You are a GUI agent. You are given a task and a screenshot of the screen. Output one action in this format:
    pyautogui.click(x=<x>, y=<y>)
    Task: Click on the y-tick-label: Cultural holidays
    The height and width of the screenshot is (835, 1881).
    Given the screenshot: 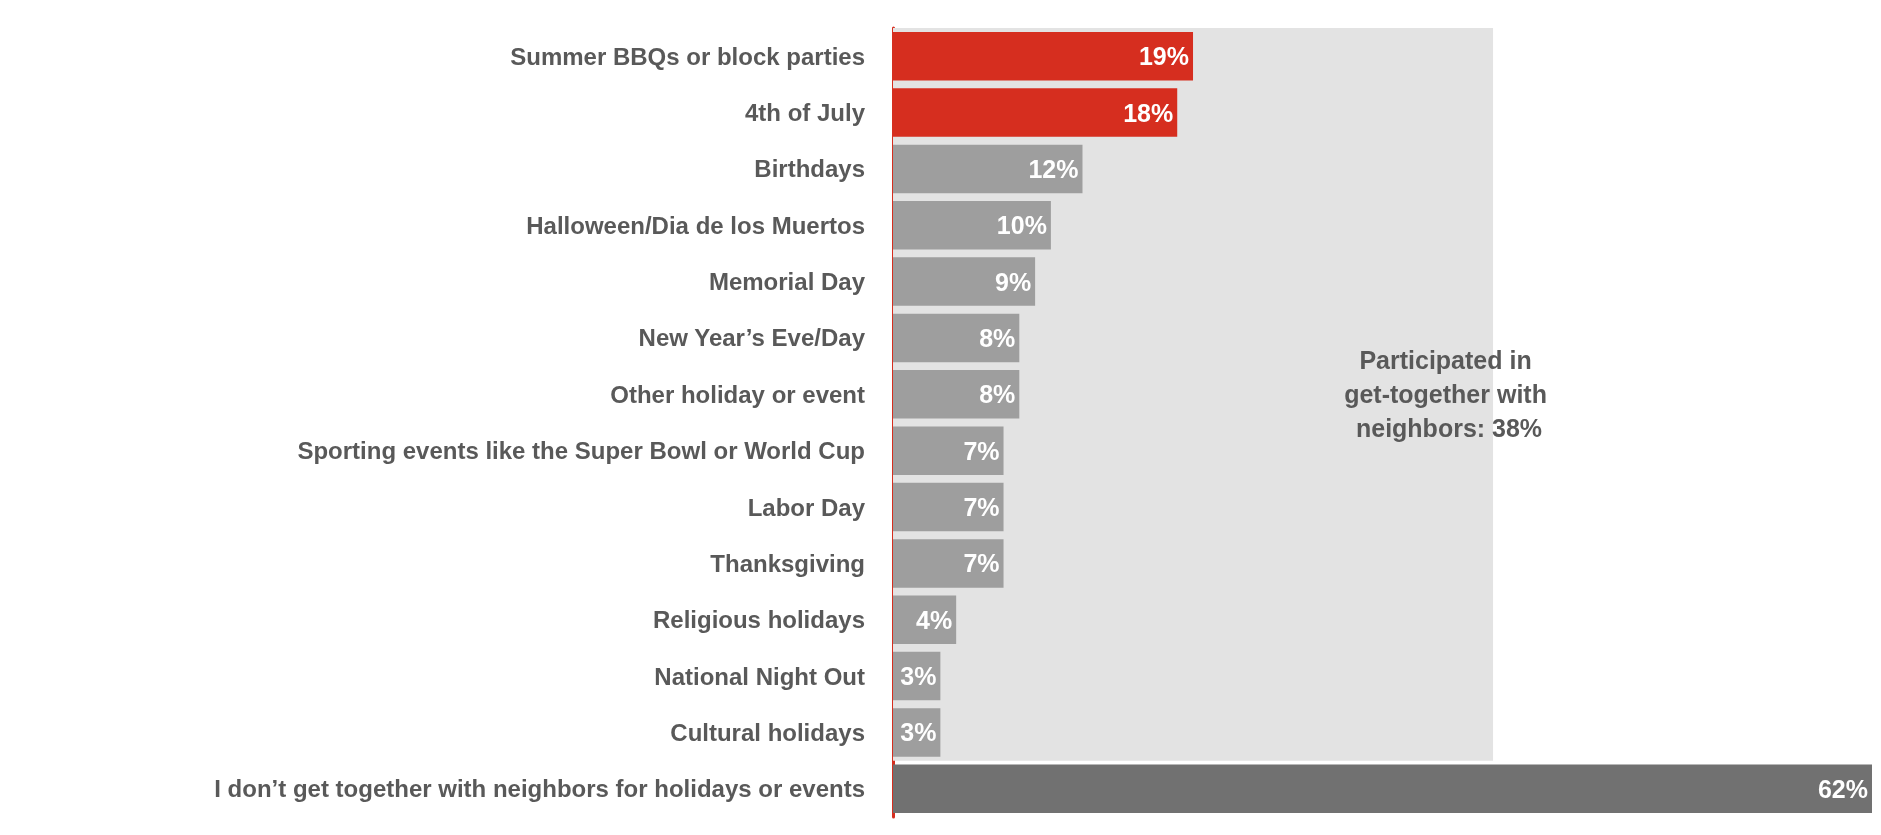 What is the action you would take?
    pyautogui.click(x=767, y=732)
    